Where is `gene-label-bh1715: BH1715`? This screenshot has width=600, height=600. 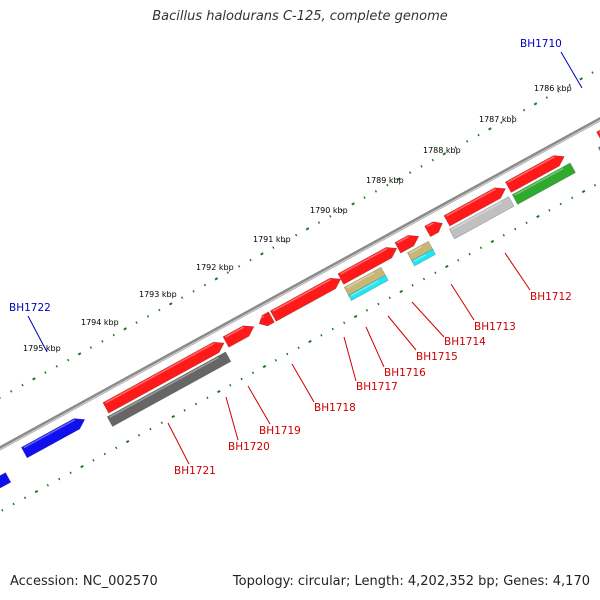 gene-label-bh1715: BH1715 is located at coordinates (437, 357).